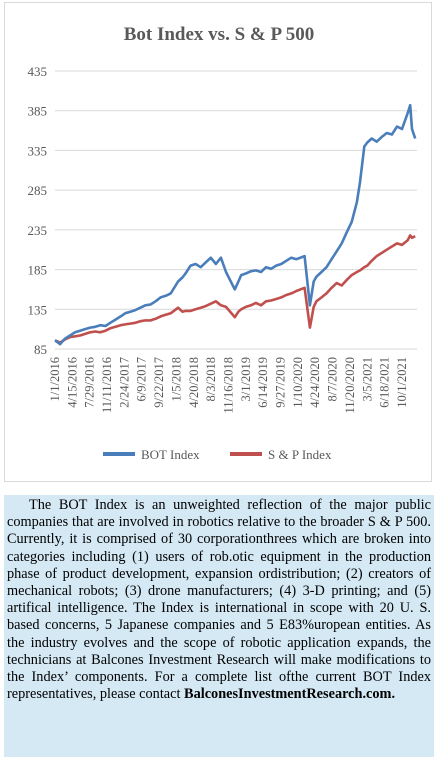 The width and height of the screenshot is (437, 757). I want to click on x-tick-label: 3/5/2021, so click(367, 379).